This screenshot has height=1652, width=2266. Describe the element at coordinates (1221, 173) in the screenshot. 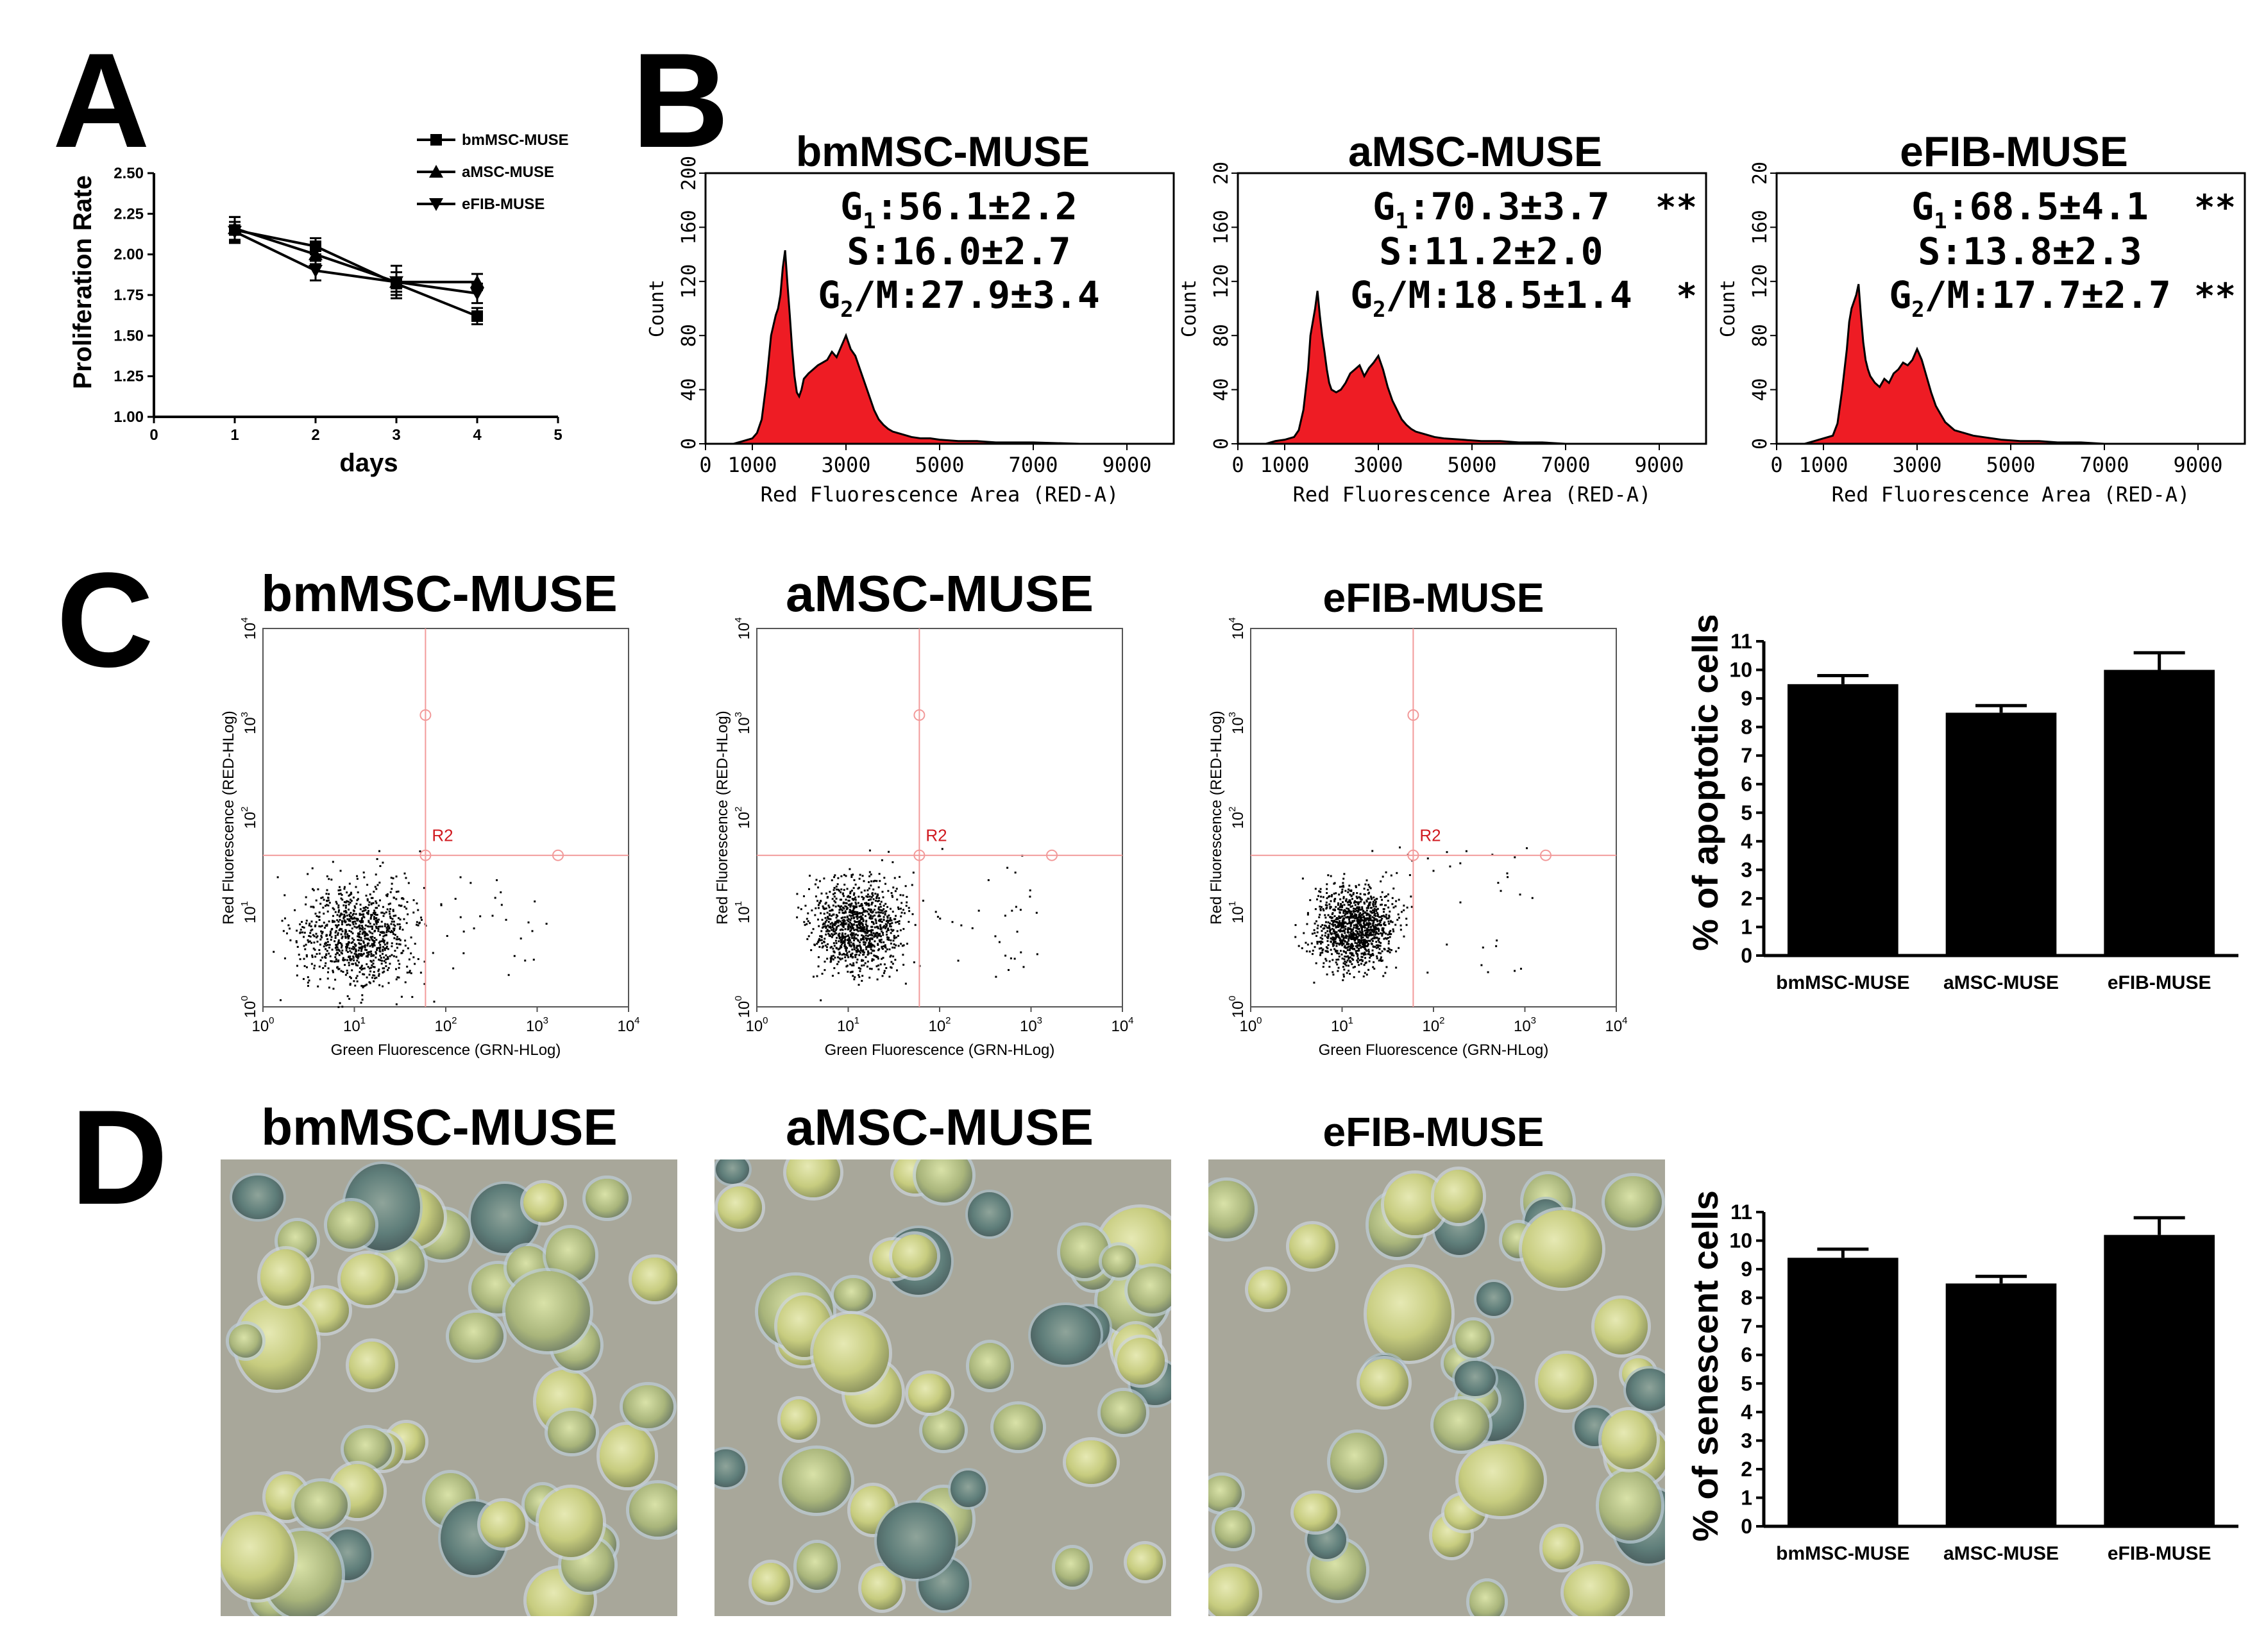

I see `histogram-y-tick-label: 20` at that location.